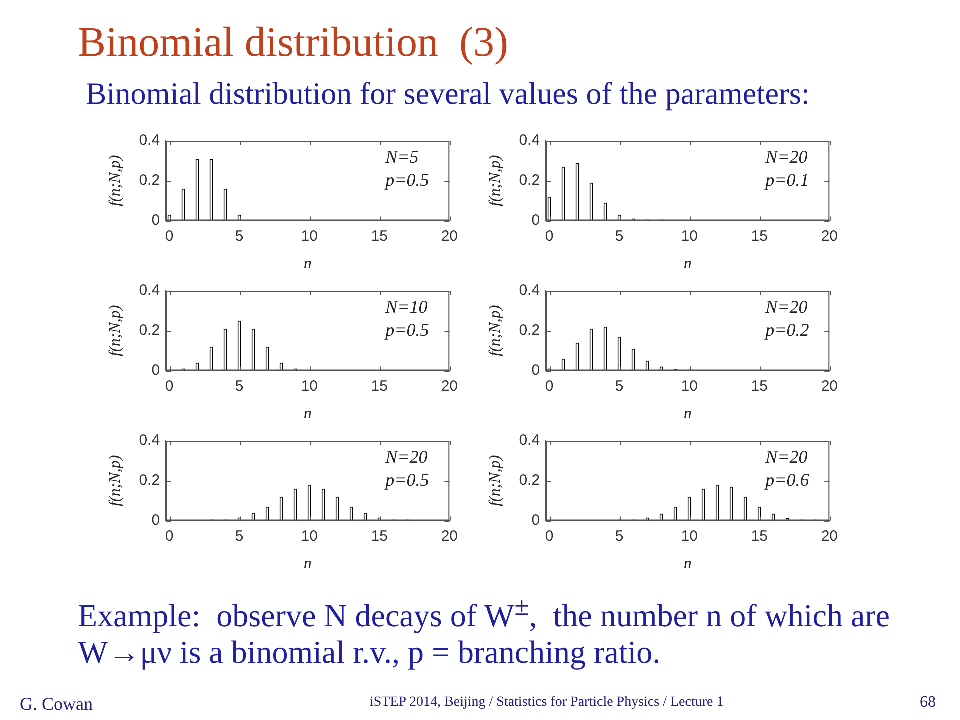  What do you see at coordinates (547, 703) in the screenshot?
I see `text: iSTEP 2014, Beijing / Statistics for Particle Physics / Lecture 1` at bounding box center [547, 703].